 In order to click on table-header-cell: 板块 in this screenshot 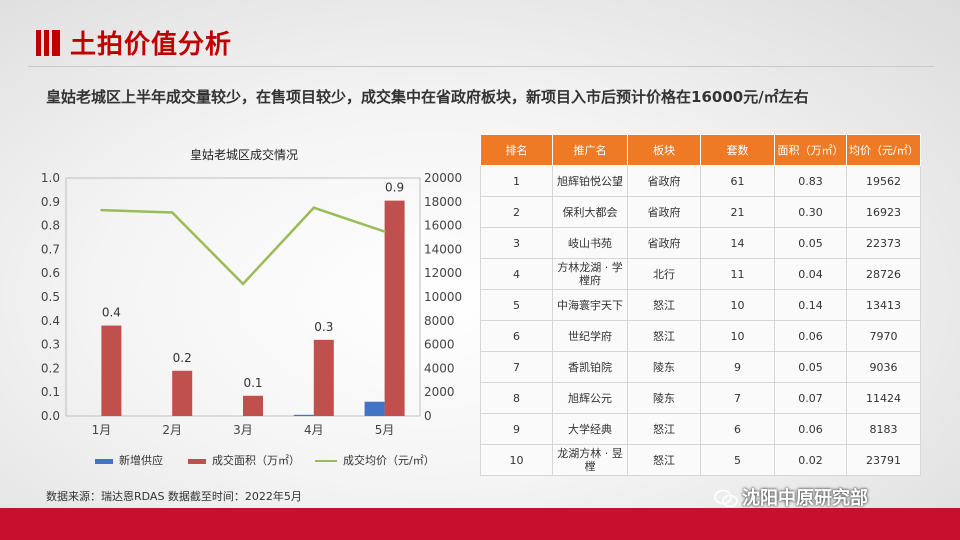, I will do `click(664, 150)`.